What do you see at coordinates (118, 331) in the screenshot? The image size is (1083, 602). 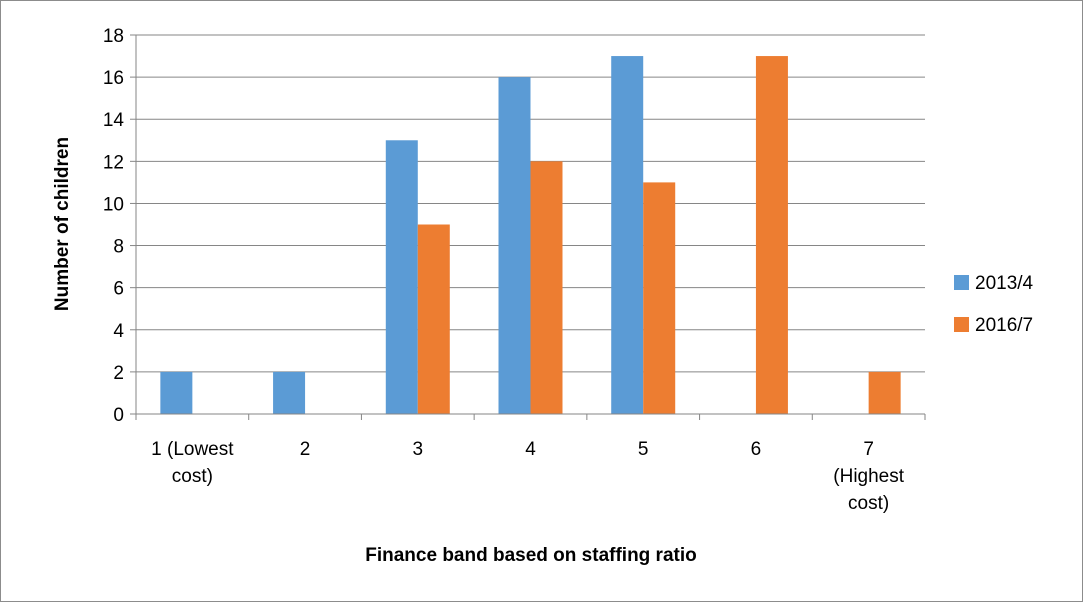 I see `y-tick-label: 4` at bounding box center [118, 331].